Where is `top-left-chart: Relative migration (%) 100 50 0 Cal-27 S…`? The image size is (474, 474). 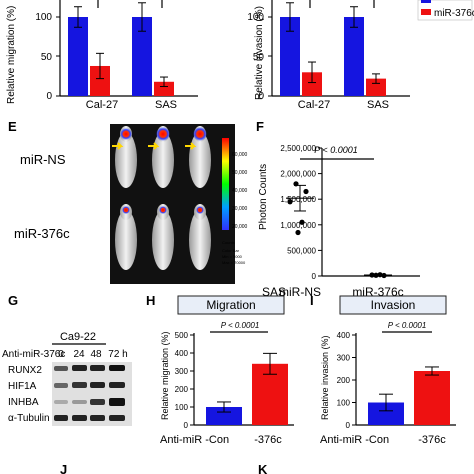
top-left-chart: Relative migration (%) 100 50 0 Cal-27 S… is located at coordinates (102, 55).